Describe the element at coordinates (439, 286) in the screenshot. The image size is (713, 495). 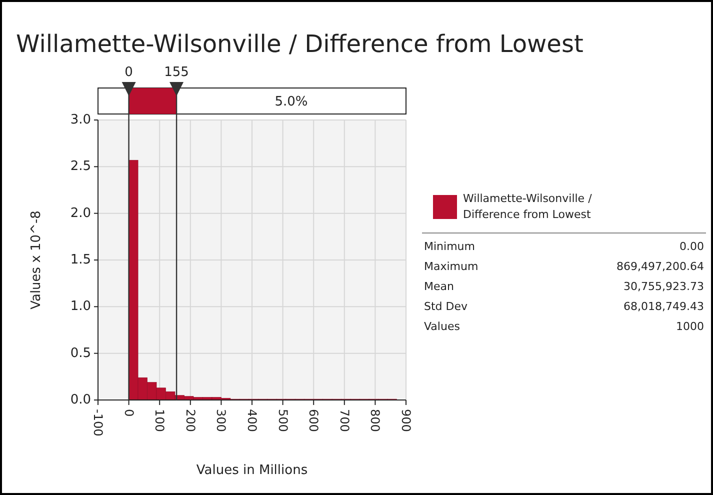
I see `text: Mean` at that location.